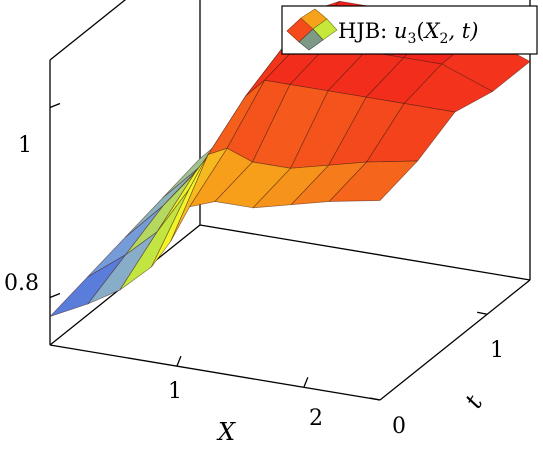 The height and width of the screenshot is (451, 543). What do you see at coordinates (373, 181) in the screenshot?
I see `surface-patch` at bounding box center [373, 181].